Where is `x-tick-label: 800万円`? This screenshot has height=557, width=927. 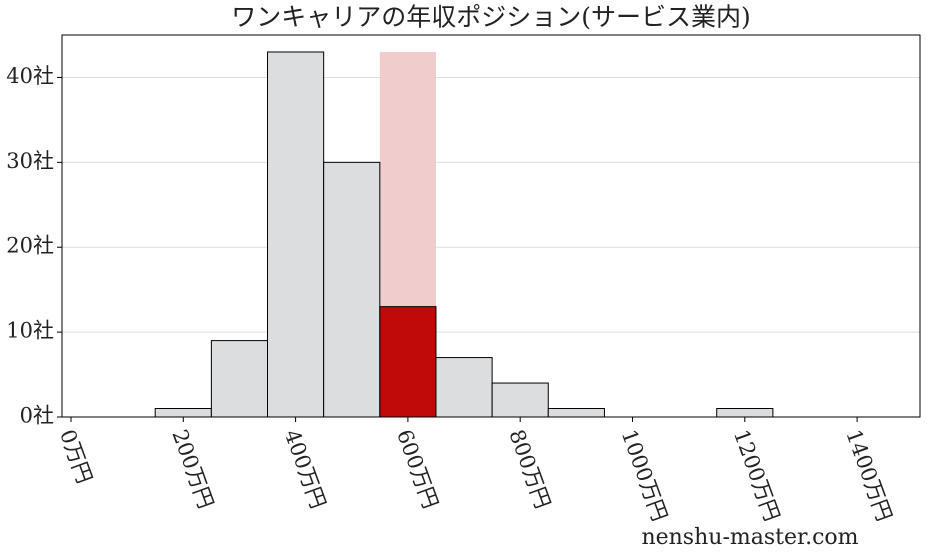 x-tick-label: 800万円 is located at coordinates (529, 468).